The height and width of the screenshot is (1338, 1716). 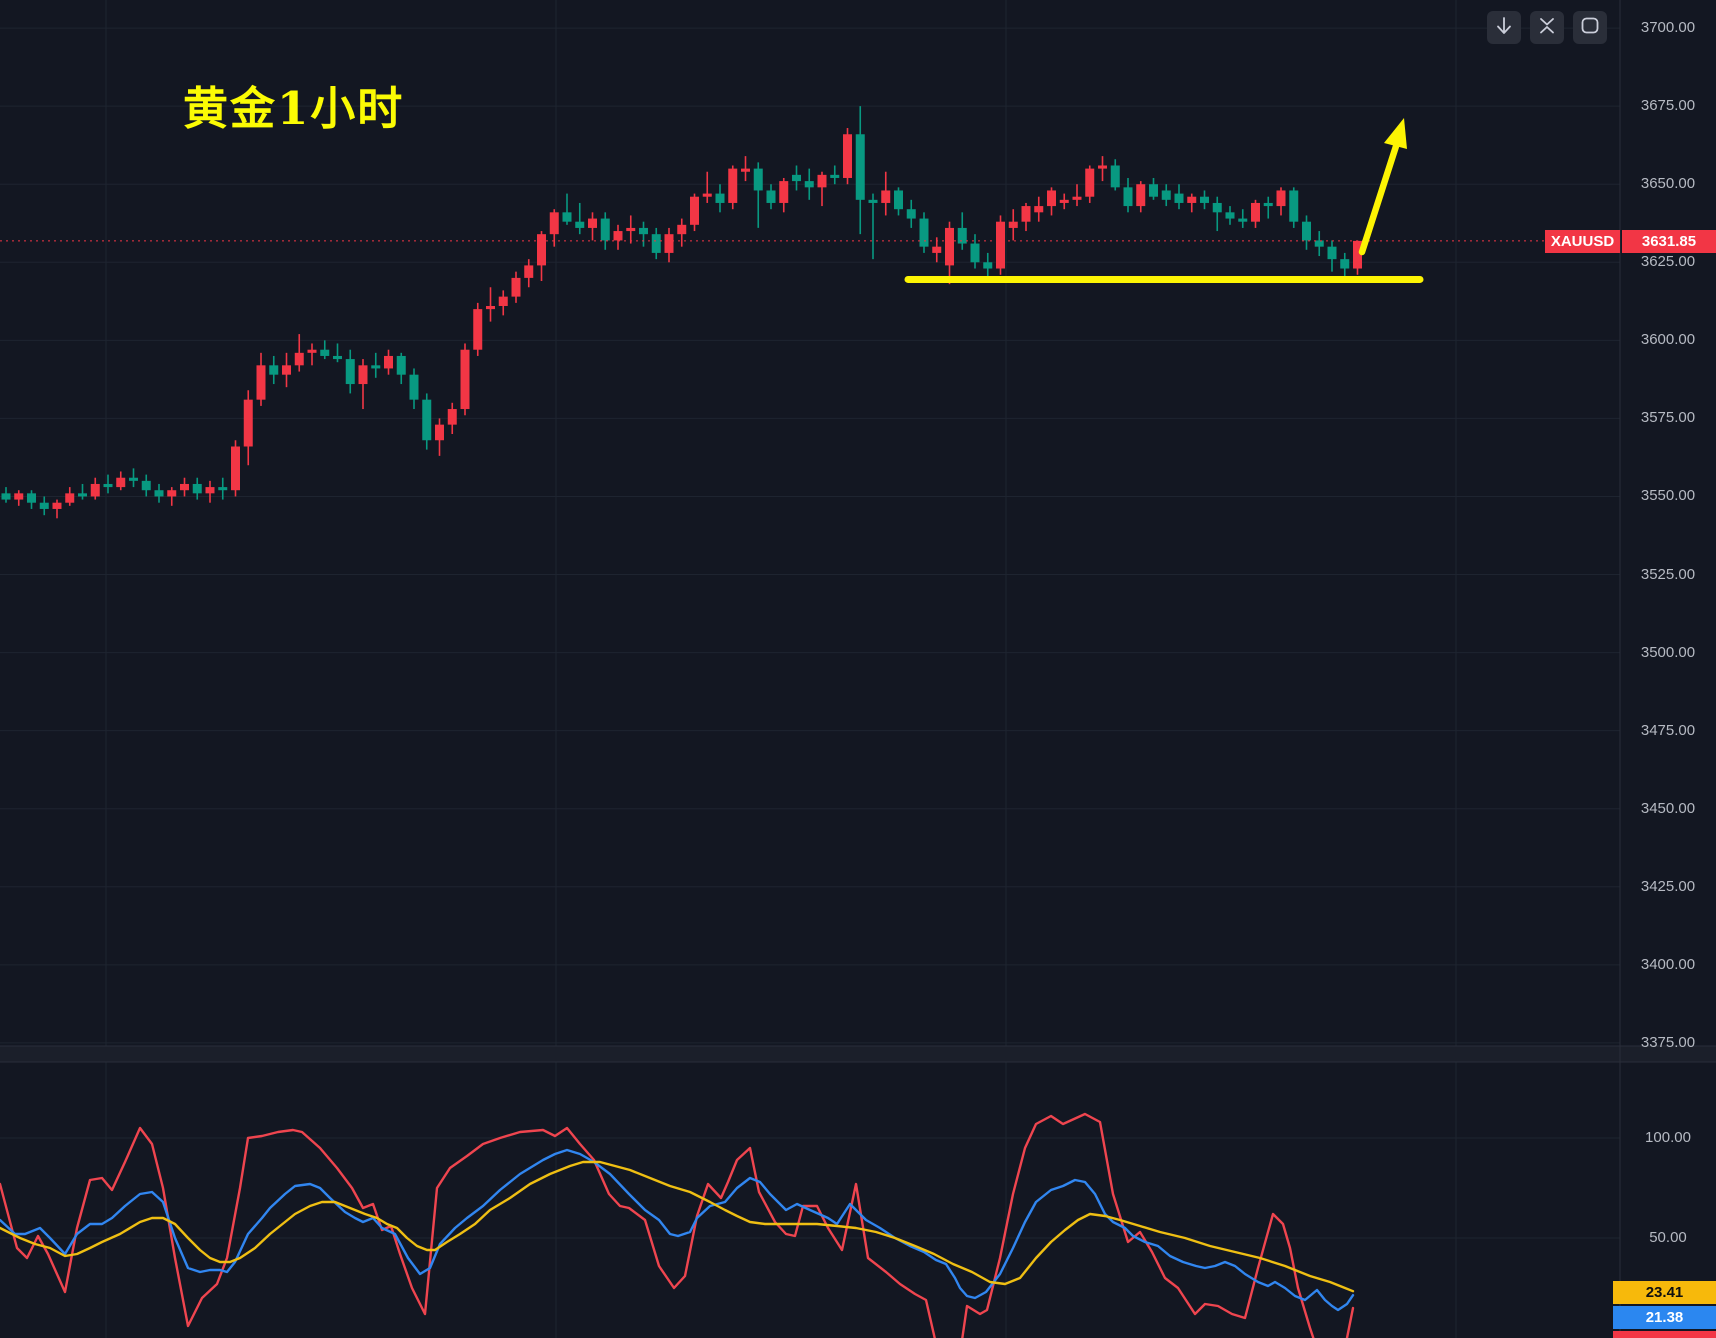 I want to click on maximize-icon, so click(x=1590, y=28).